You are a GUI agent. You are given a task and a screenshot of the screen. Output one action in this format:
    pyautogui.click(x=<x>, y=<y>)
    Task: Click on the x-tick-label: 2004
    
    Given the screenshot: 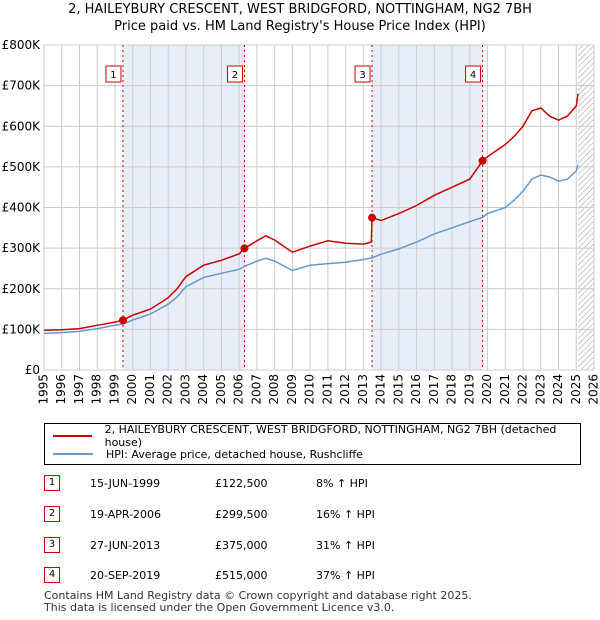 What is the action you would take?
    pyautogui.click(x=203, y=389)
    